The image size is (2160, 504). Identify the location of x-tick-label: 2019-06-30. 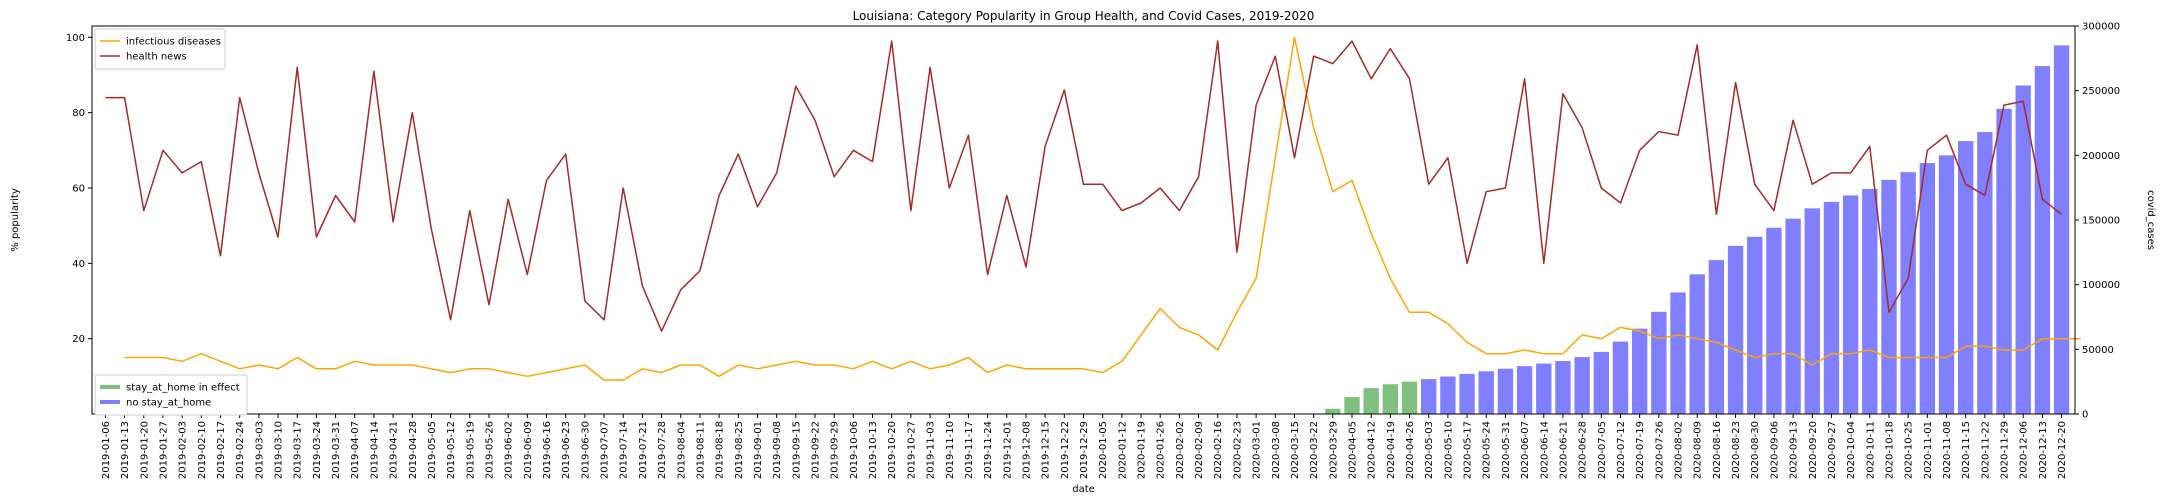
(585, 450).